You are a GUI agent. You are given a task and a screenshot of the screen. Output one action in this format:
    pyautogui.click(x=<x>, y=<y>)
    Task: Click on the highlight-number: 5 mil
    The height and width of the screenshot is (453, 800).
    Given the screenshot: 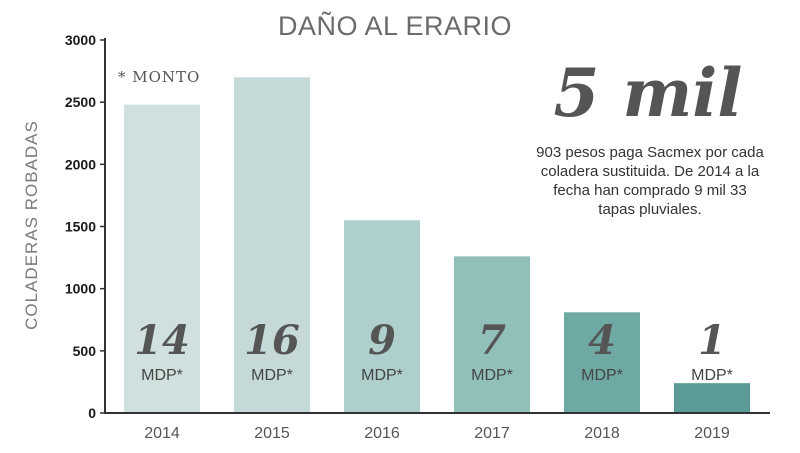 What is the action you would take?
    pyautogui.click(x=648, y=93)
    